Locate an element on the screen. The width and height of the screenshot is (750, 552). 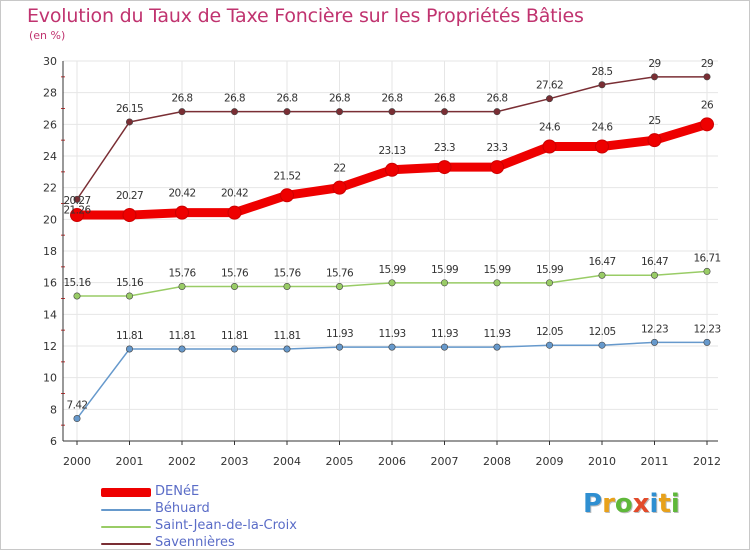
y-axis-unit: (en %) is located at coordinates (47, 35).